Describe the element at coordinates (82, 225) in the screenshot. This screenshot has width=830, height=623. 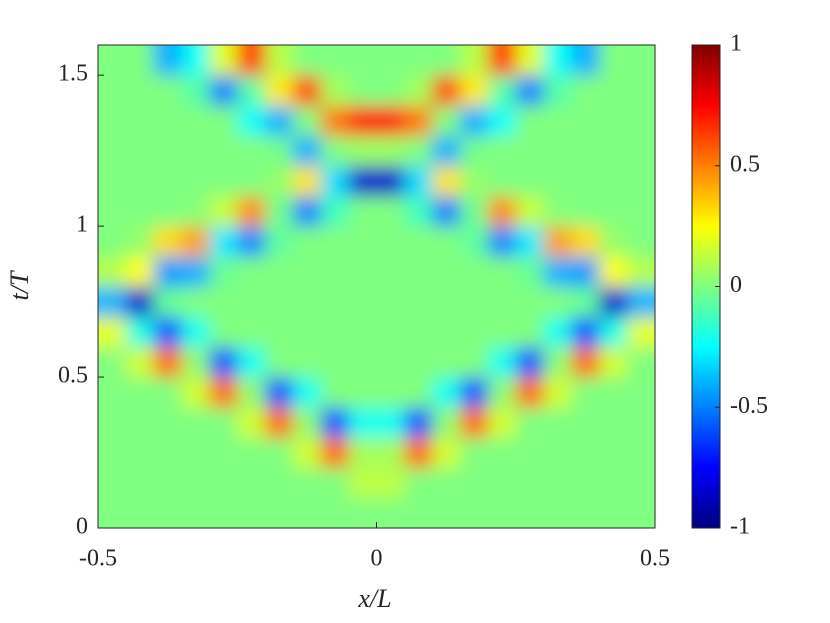
I see `y-tick-label: 1` at that location.